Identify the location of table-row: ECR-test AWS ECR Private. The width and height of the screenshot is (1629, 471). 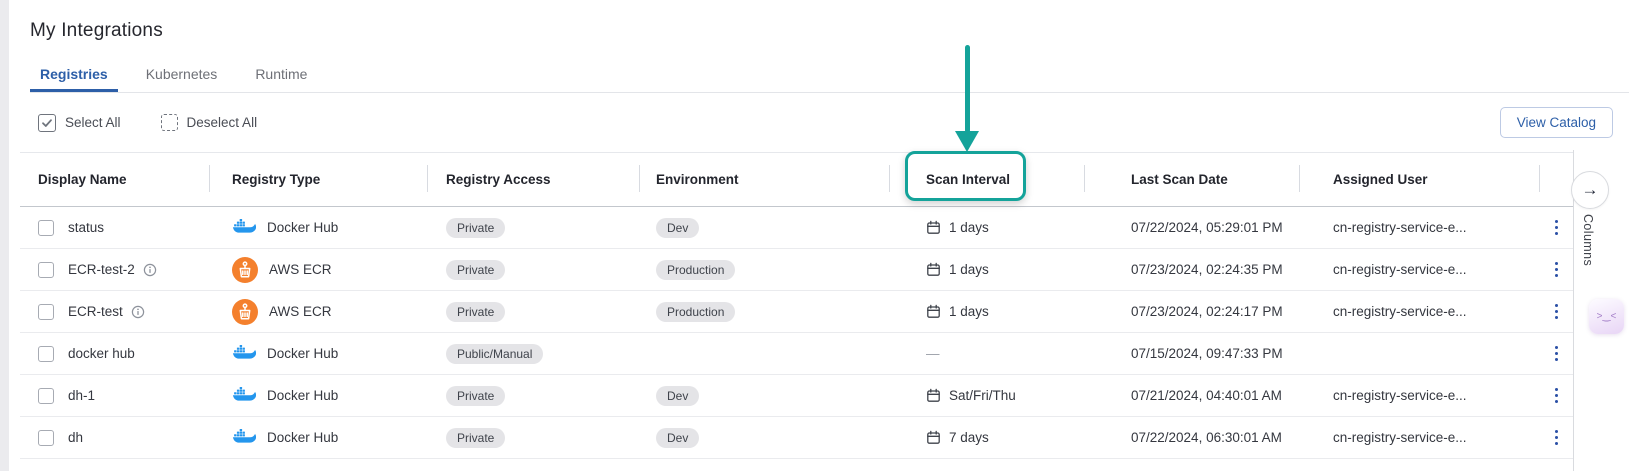
(796, 312).